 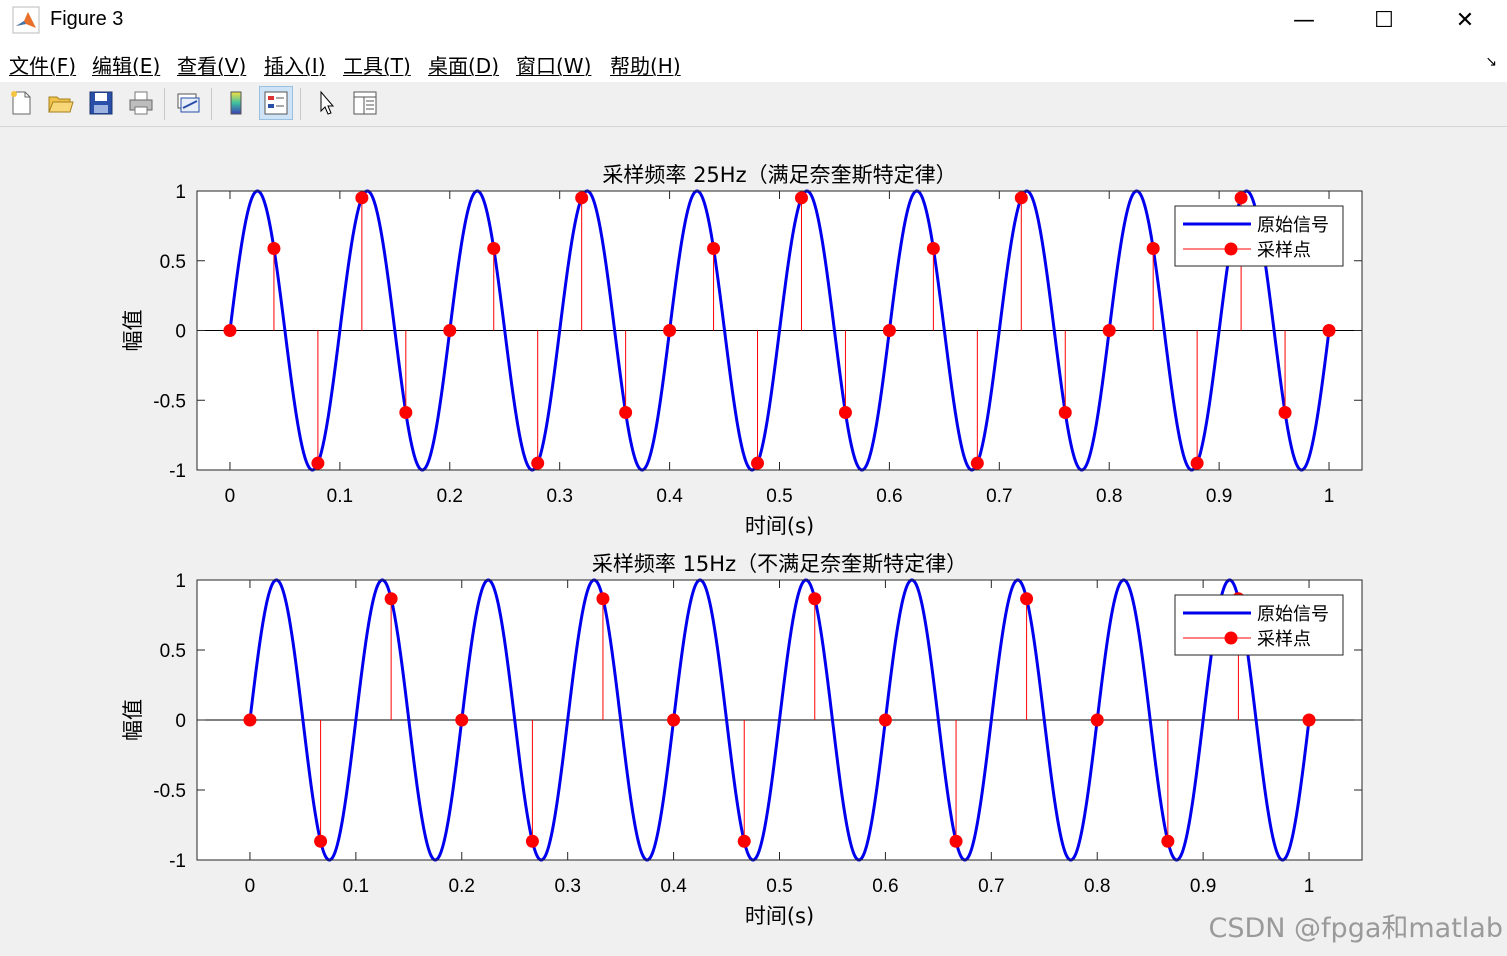 I want to click on window-title: Figure 3, so click(x=87, y=19).